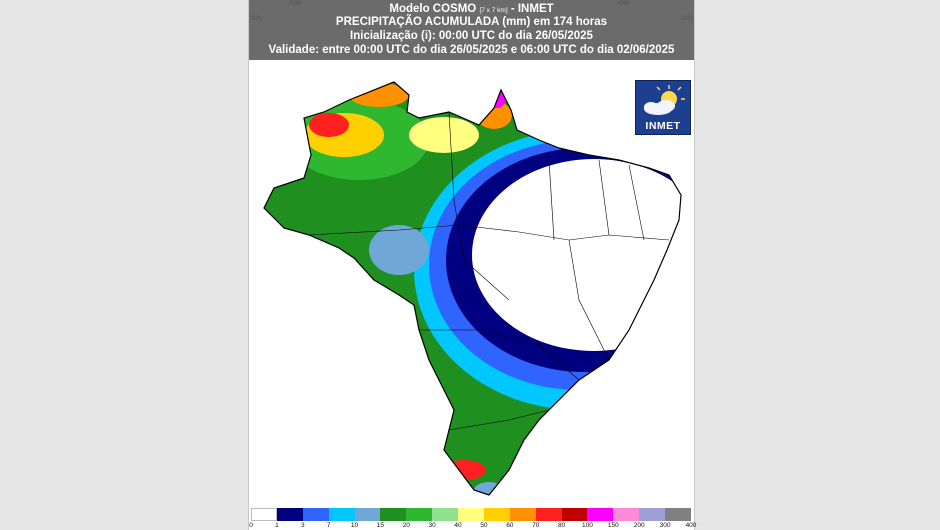 This screenshot has width=940, height=530. What do you see at coordinates (510, 525) in the screenshot?
I see `legend-tick-label: 60` at bounding box center [510, 525].